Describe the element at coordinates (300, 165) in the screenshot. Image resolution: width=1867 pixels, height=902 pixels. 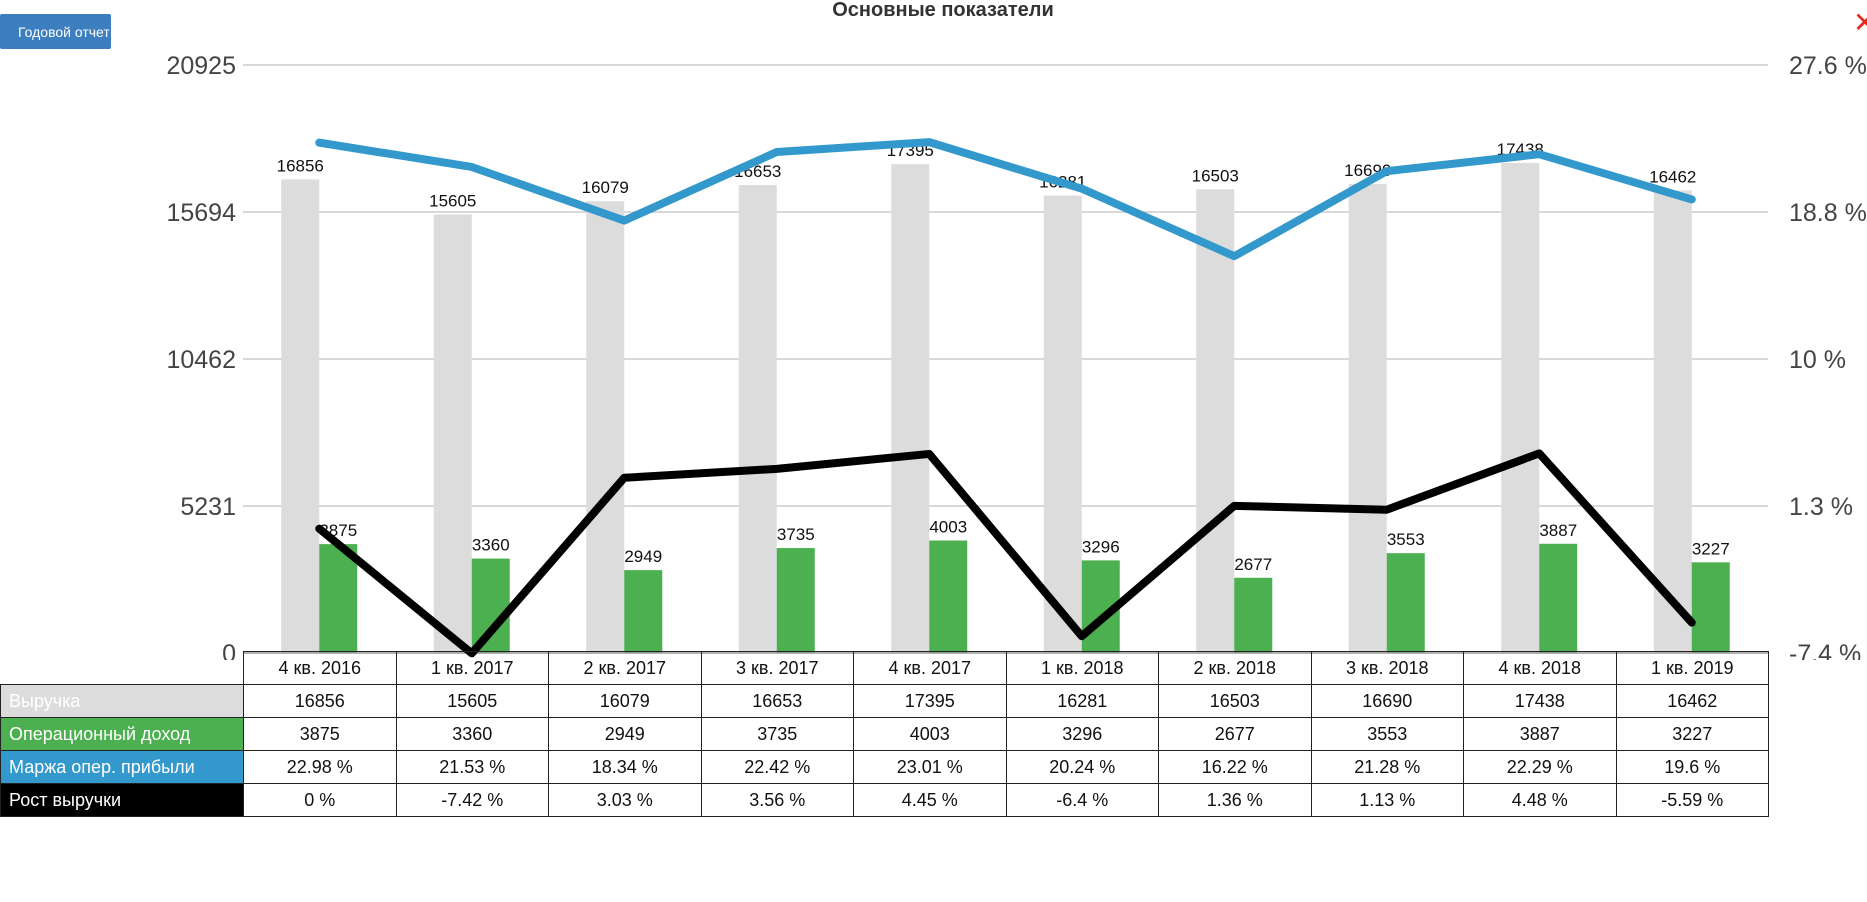
I see `revenue-data-label: 16856` at that location.